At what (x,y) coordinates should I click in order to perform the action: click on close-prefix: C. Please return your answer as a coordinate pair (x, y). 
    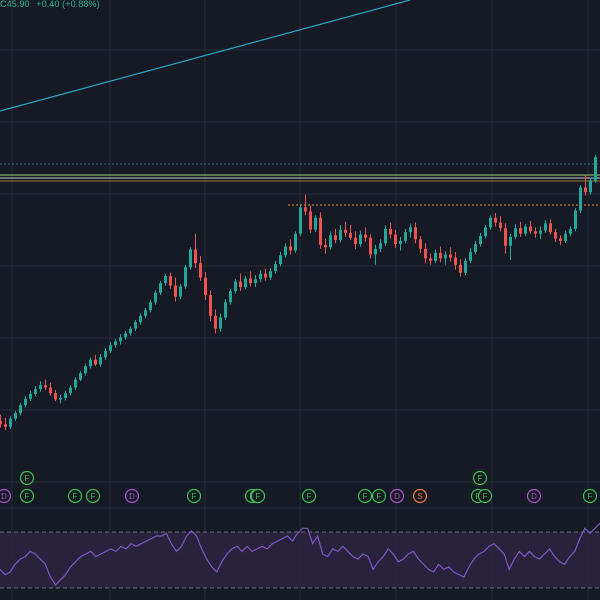
    Looking at the image, I should click on (3, 4).